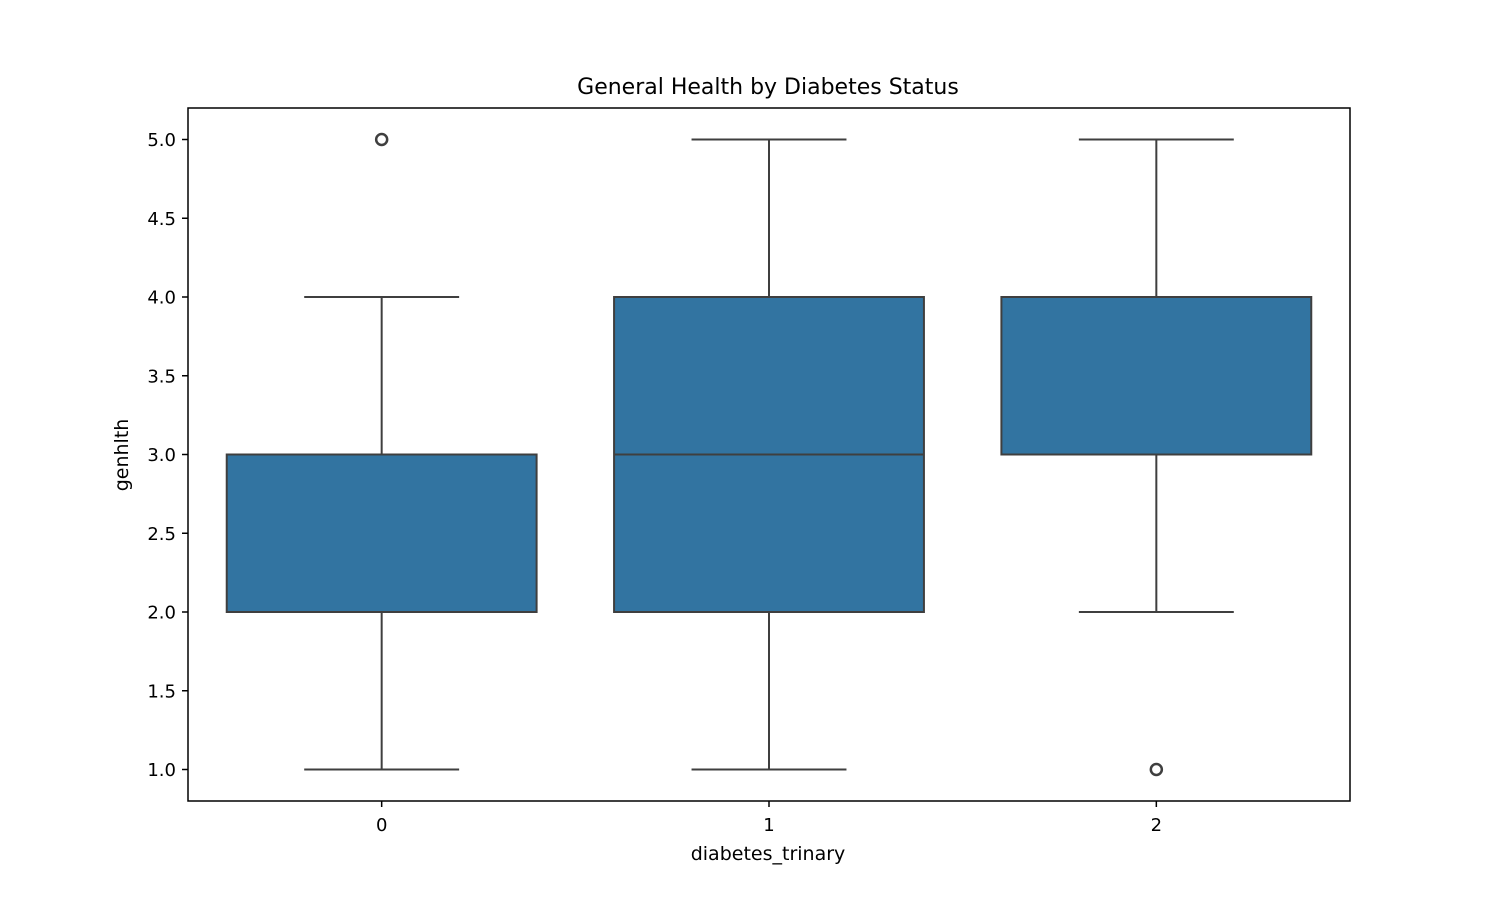 This screenshot has height=900, width=1500. I want to click on y-tick-label: 3.5, so click(161, 376).